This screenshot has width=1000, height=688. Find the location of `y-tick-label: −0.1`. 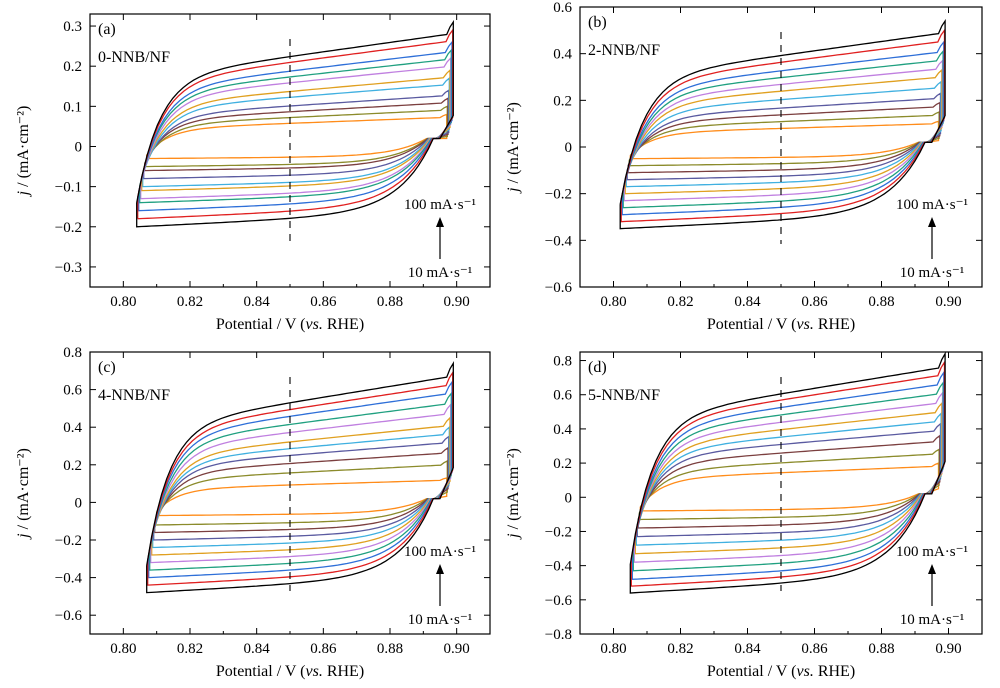

y-tick-label: −0.1 is located at coordinates (68, 188).